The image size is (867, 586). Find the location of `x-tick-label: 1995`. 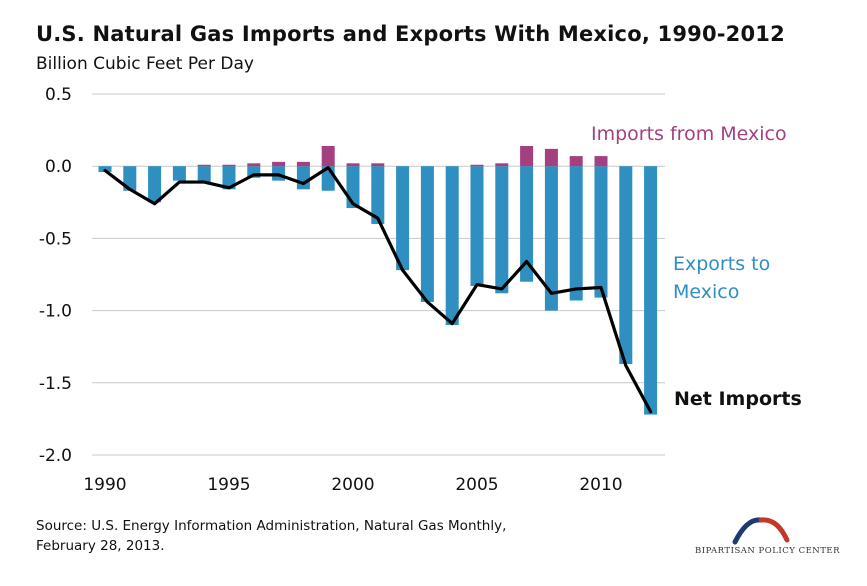

x-tick-label: 1995 is located at coordinates (228, 485).